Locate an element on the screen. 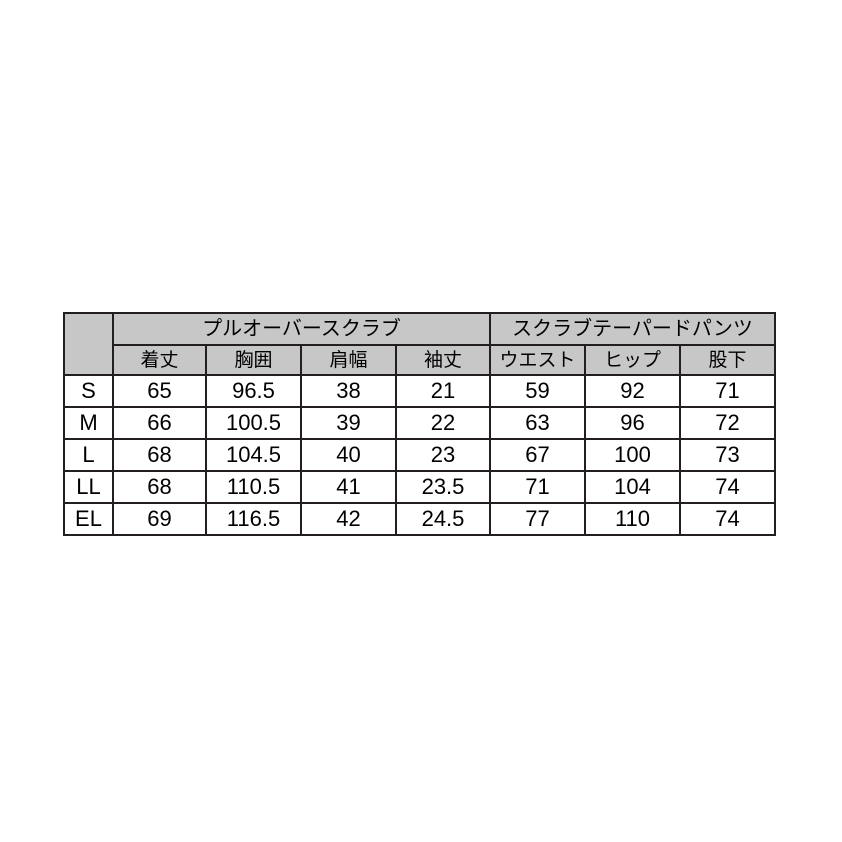  table-row: LL 68 110.5 41 23.5 71 104 74 is located at coordinates (419, 487).